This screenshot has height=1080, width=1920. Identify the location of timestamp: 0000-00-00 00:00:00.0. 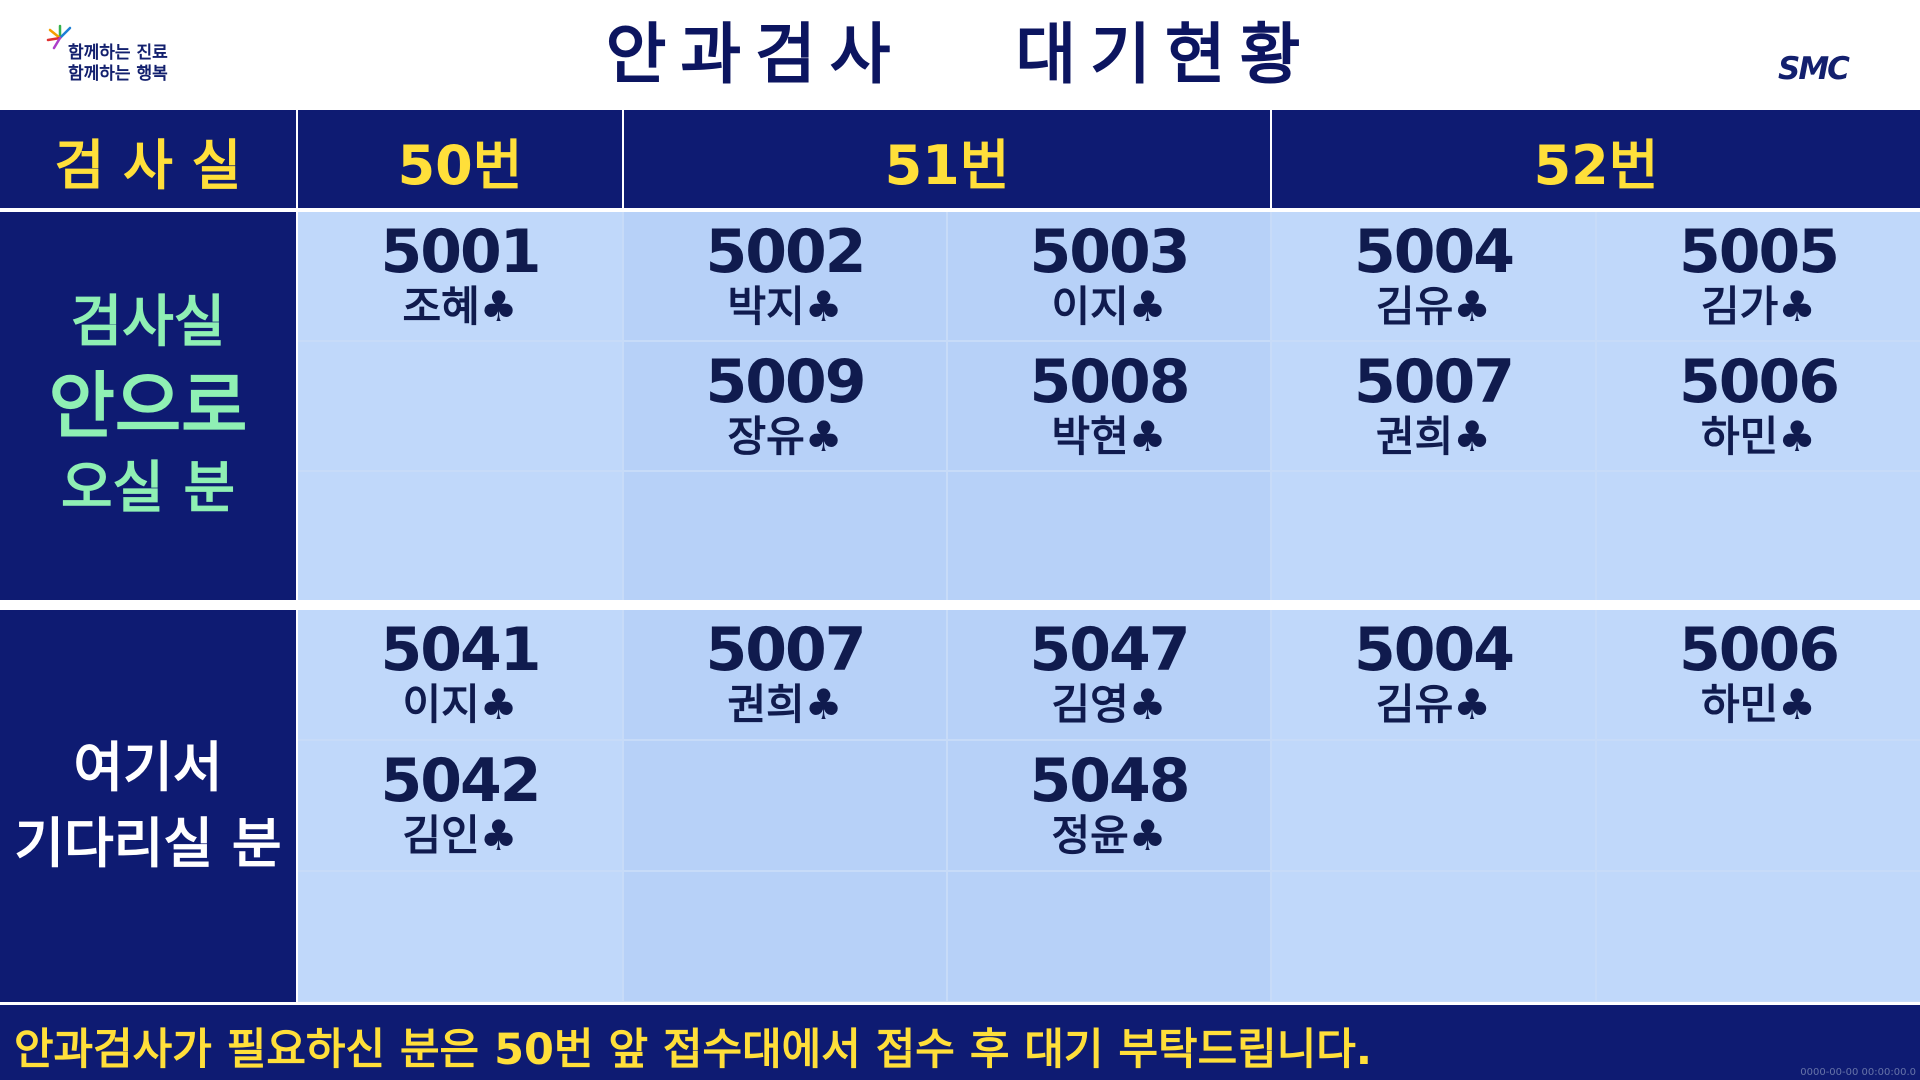
(1858, 1072).